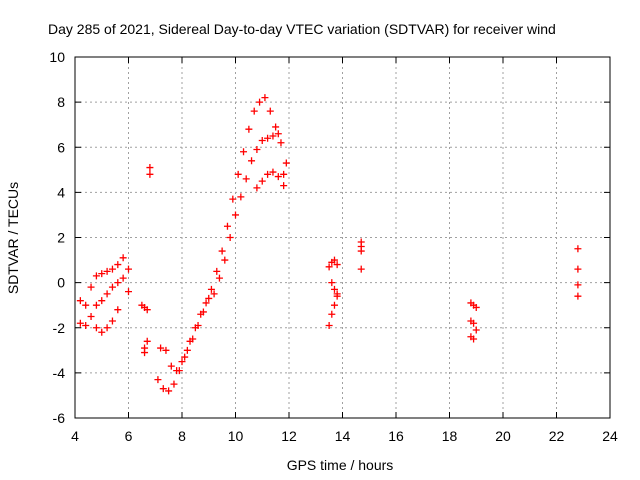 The height and width of the screenshot is (480, 640). Describe the element at coordinates (107, 321) in the screenshot. I see `series-track-c` at that location.